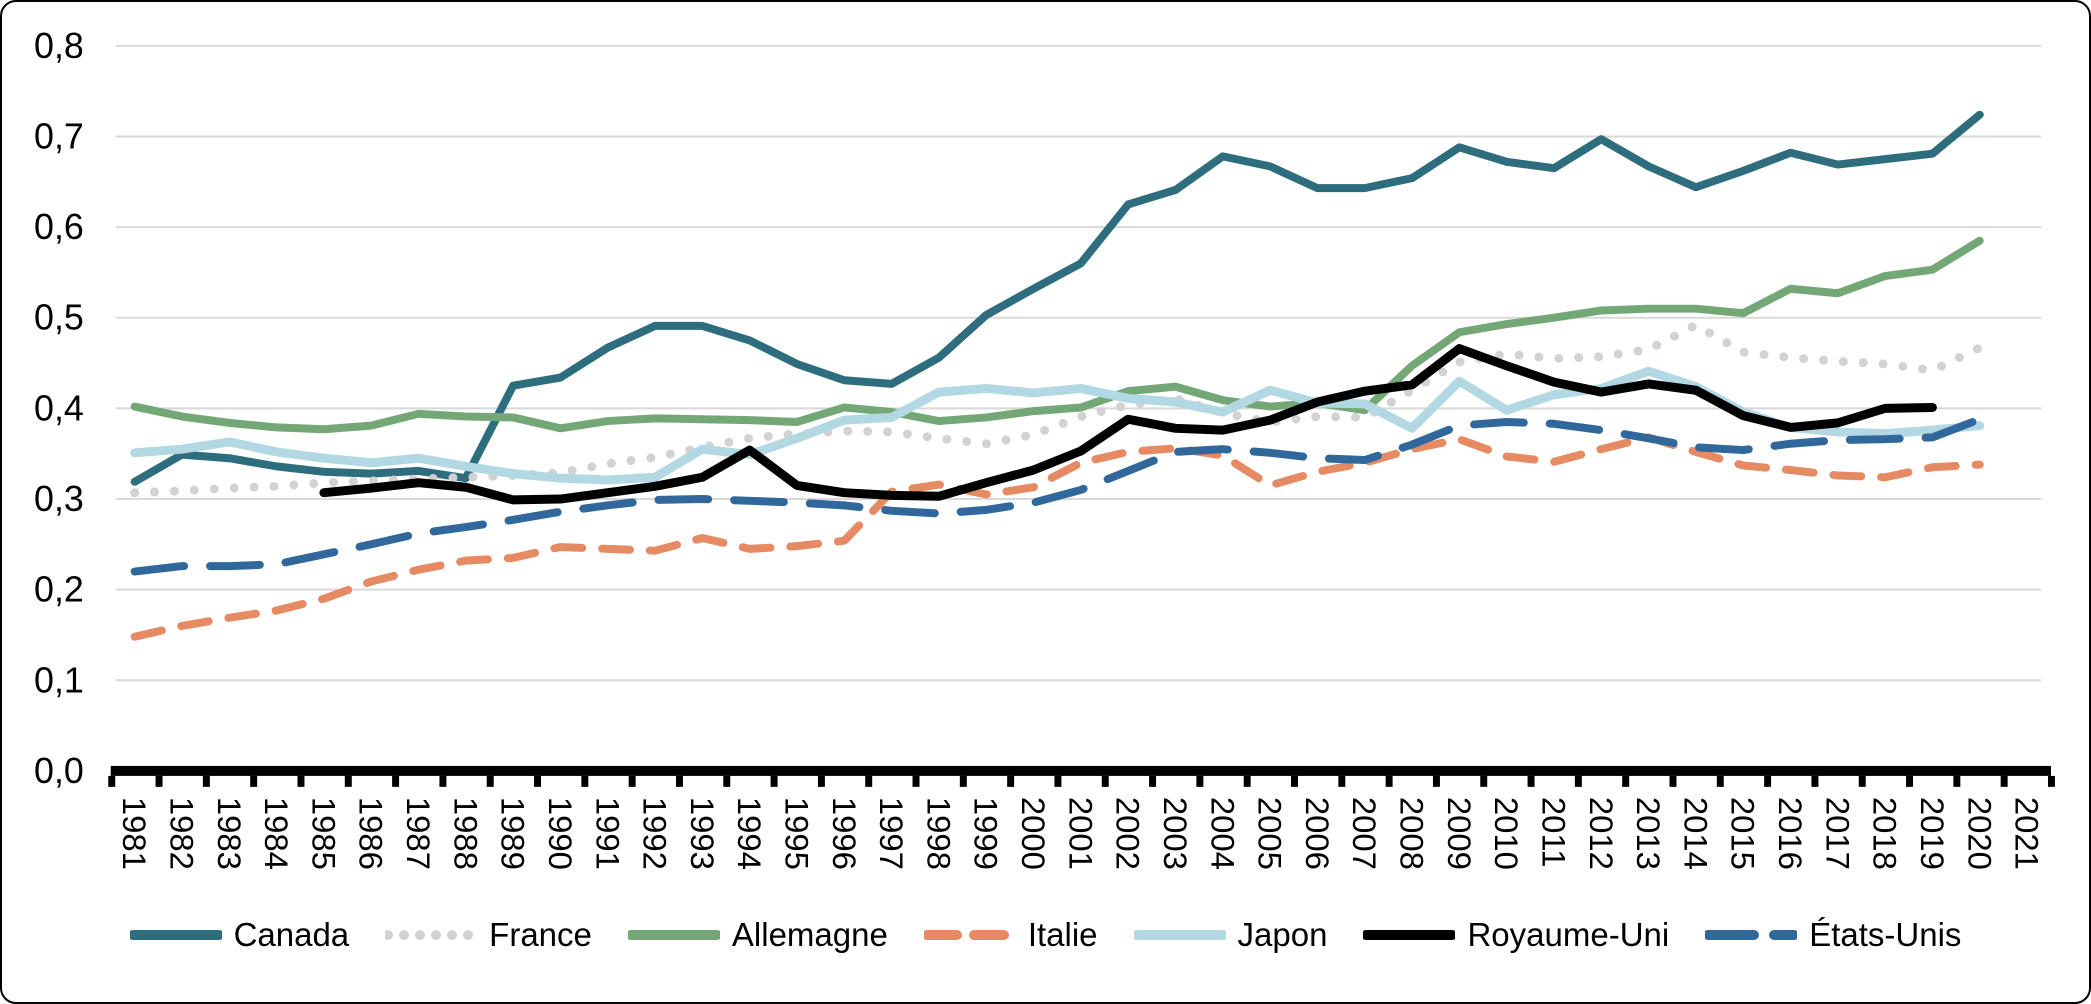 This screenshot has height=1004, width=2091. I want to click on legend-label-france: France, so click(540, 934).